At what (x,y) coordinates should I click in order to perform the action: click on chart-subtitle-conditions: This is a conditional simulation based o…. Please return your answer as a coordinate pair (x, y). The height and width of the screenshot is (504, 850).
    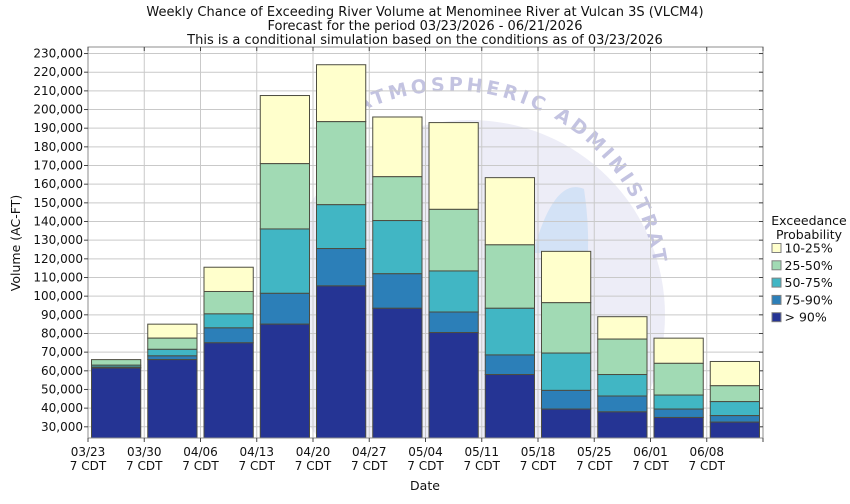
    Looking at the image, I should click on (424, 40).